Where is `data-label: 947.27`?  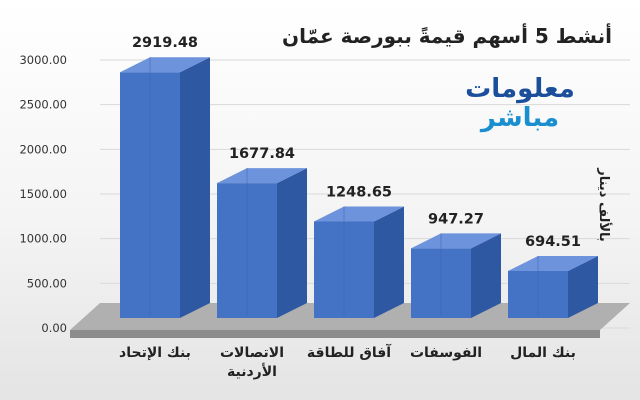
data-label: 947.27 is located at coordinates (456, 219).